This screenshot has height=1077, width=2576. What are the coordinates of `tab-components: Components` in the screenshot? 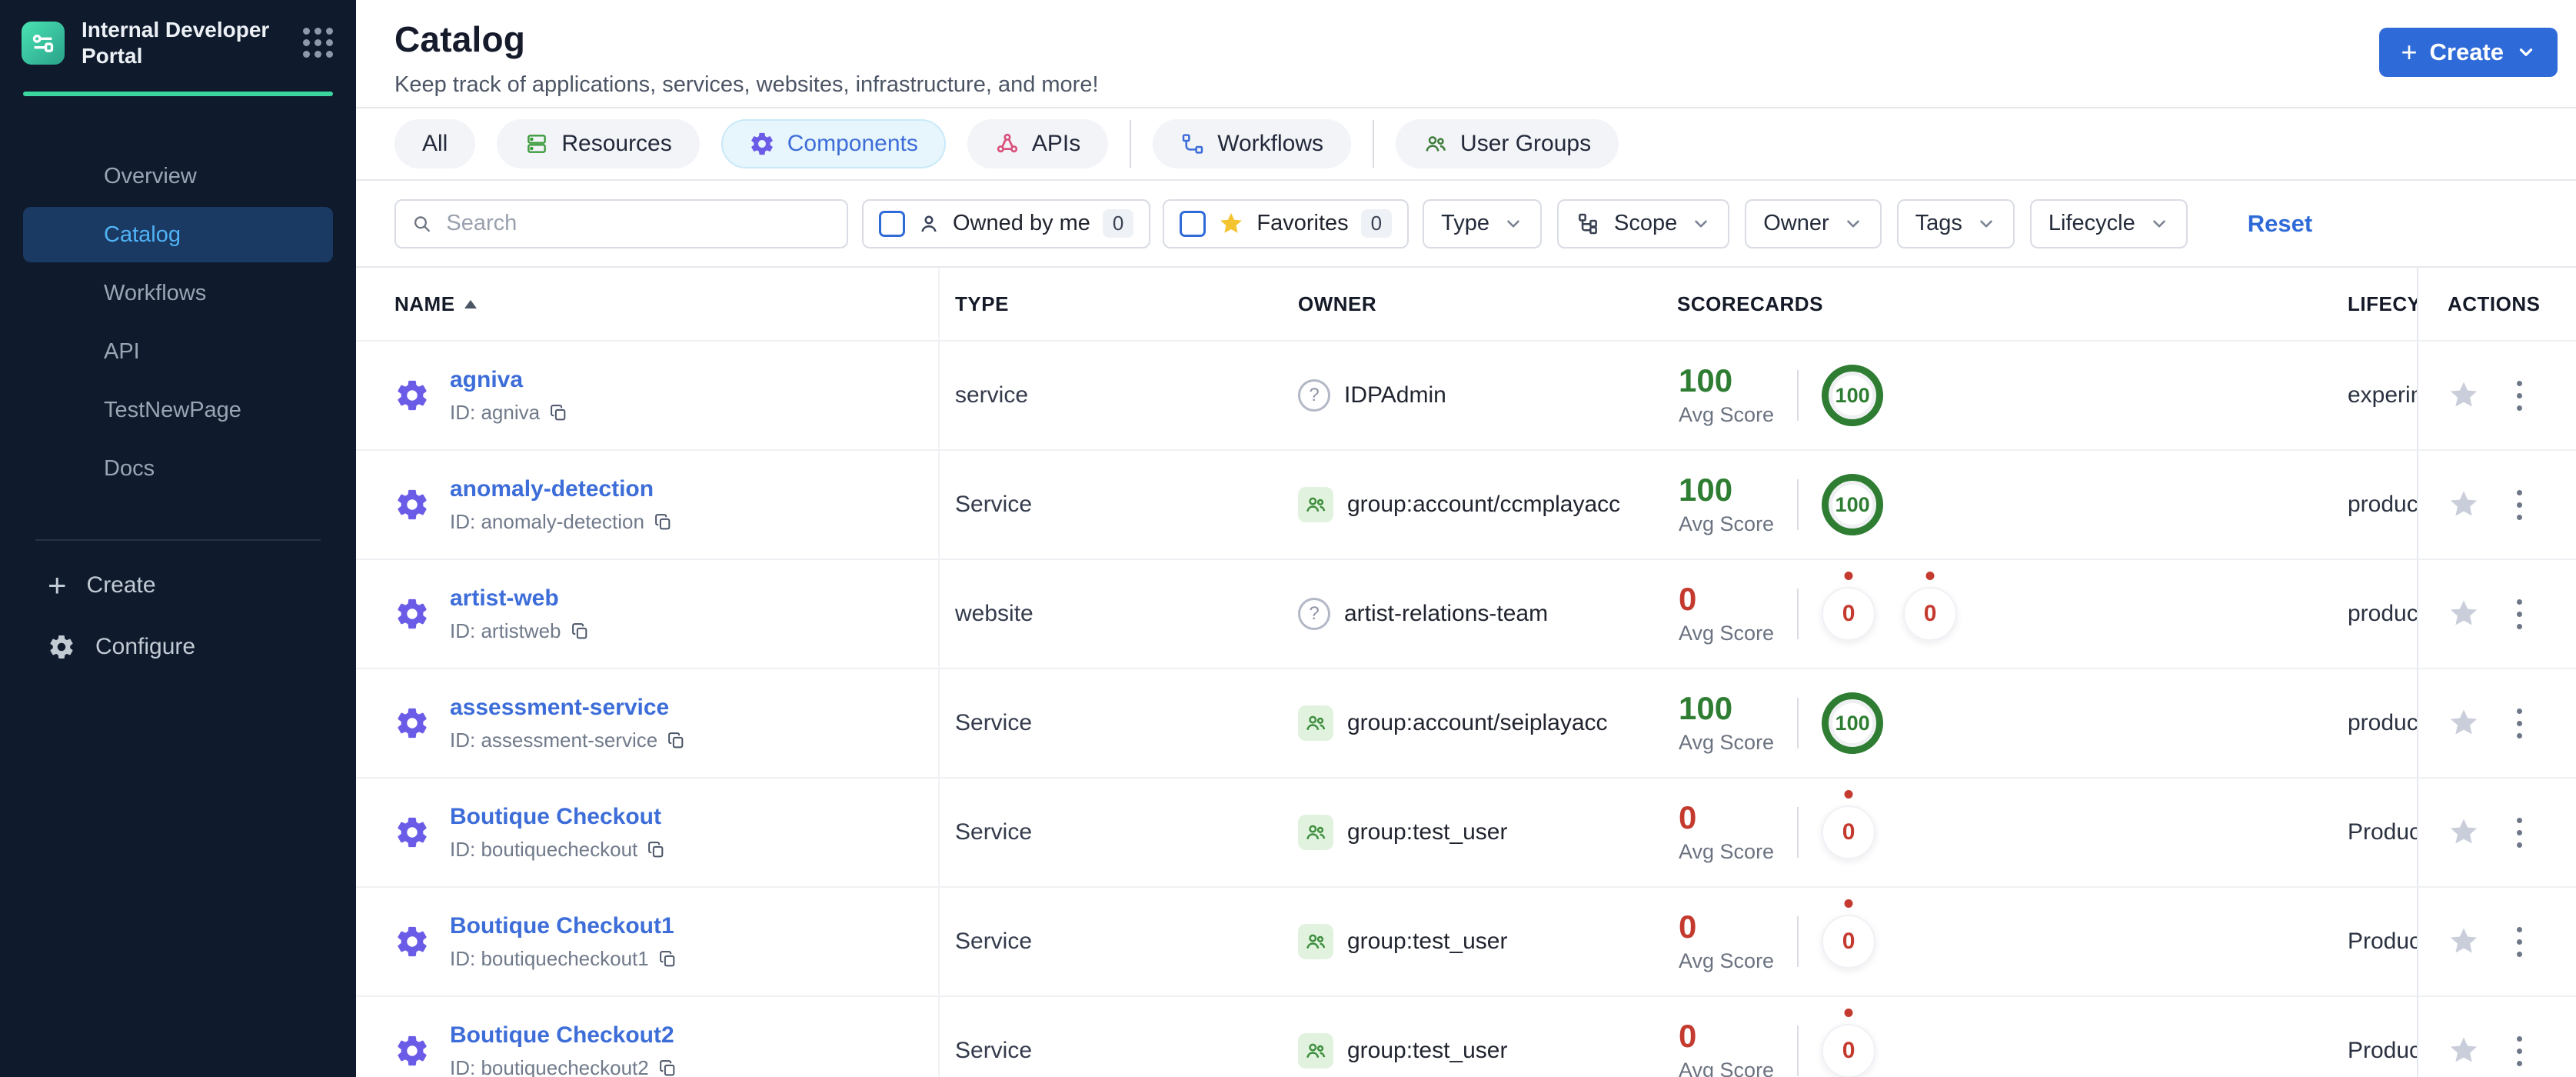 It's located at (834, 143).